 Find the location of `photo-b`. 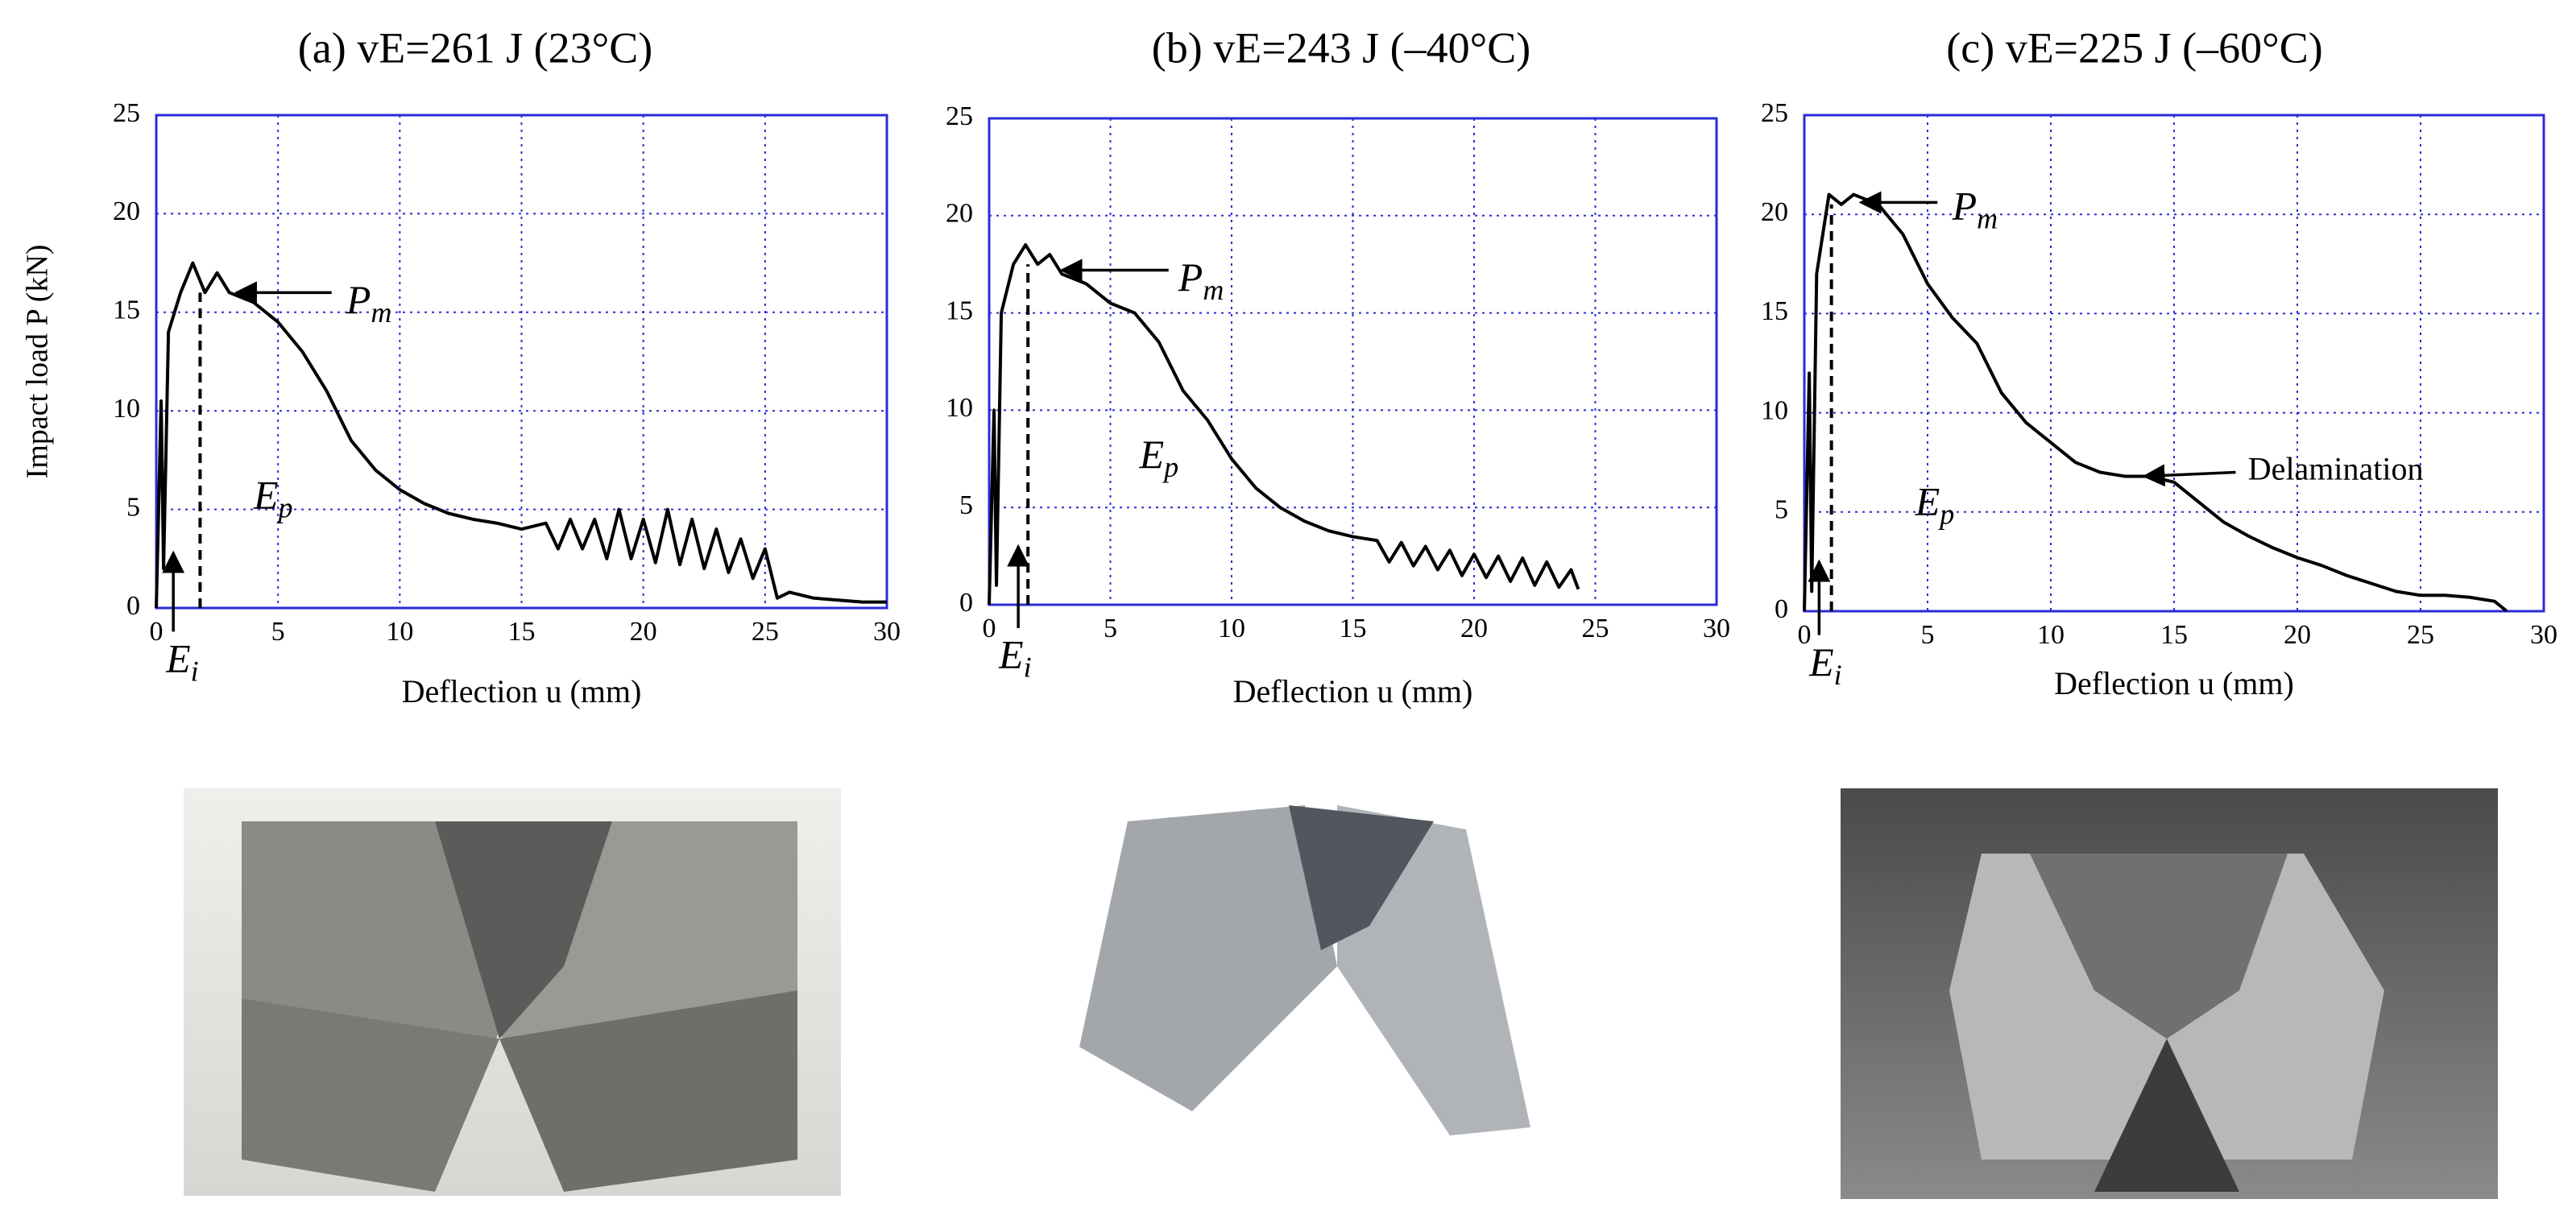

photo-b is located at coordinates (1304, 970).